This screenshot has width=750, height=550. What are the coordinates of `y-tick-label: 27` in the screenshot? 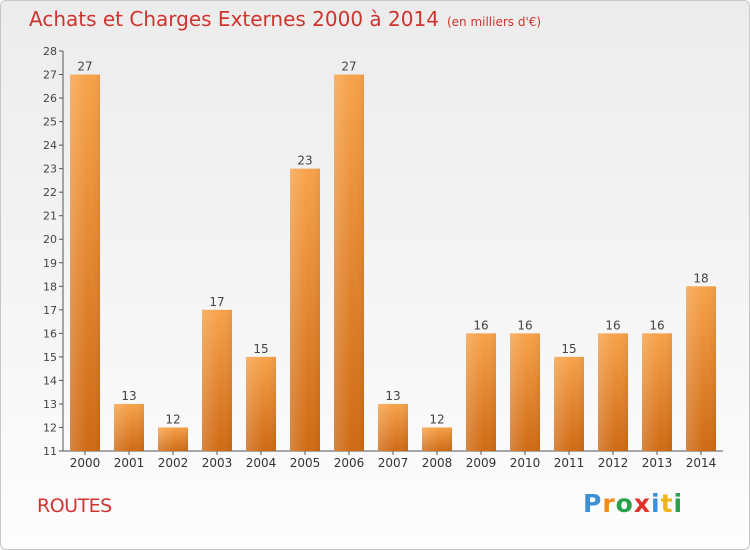 It's located at (50, 75).